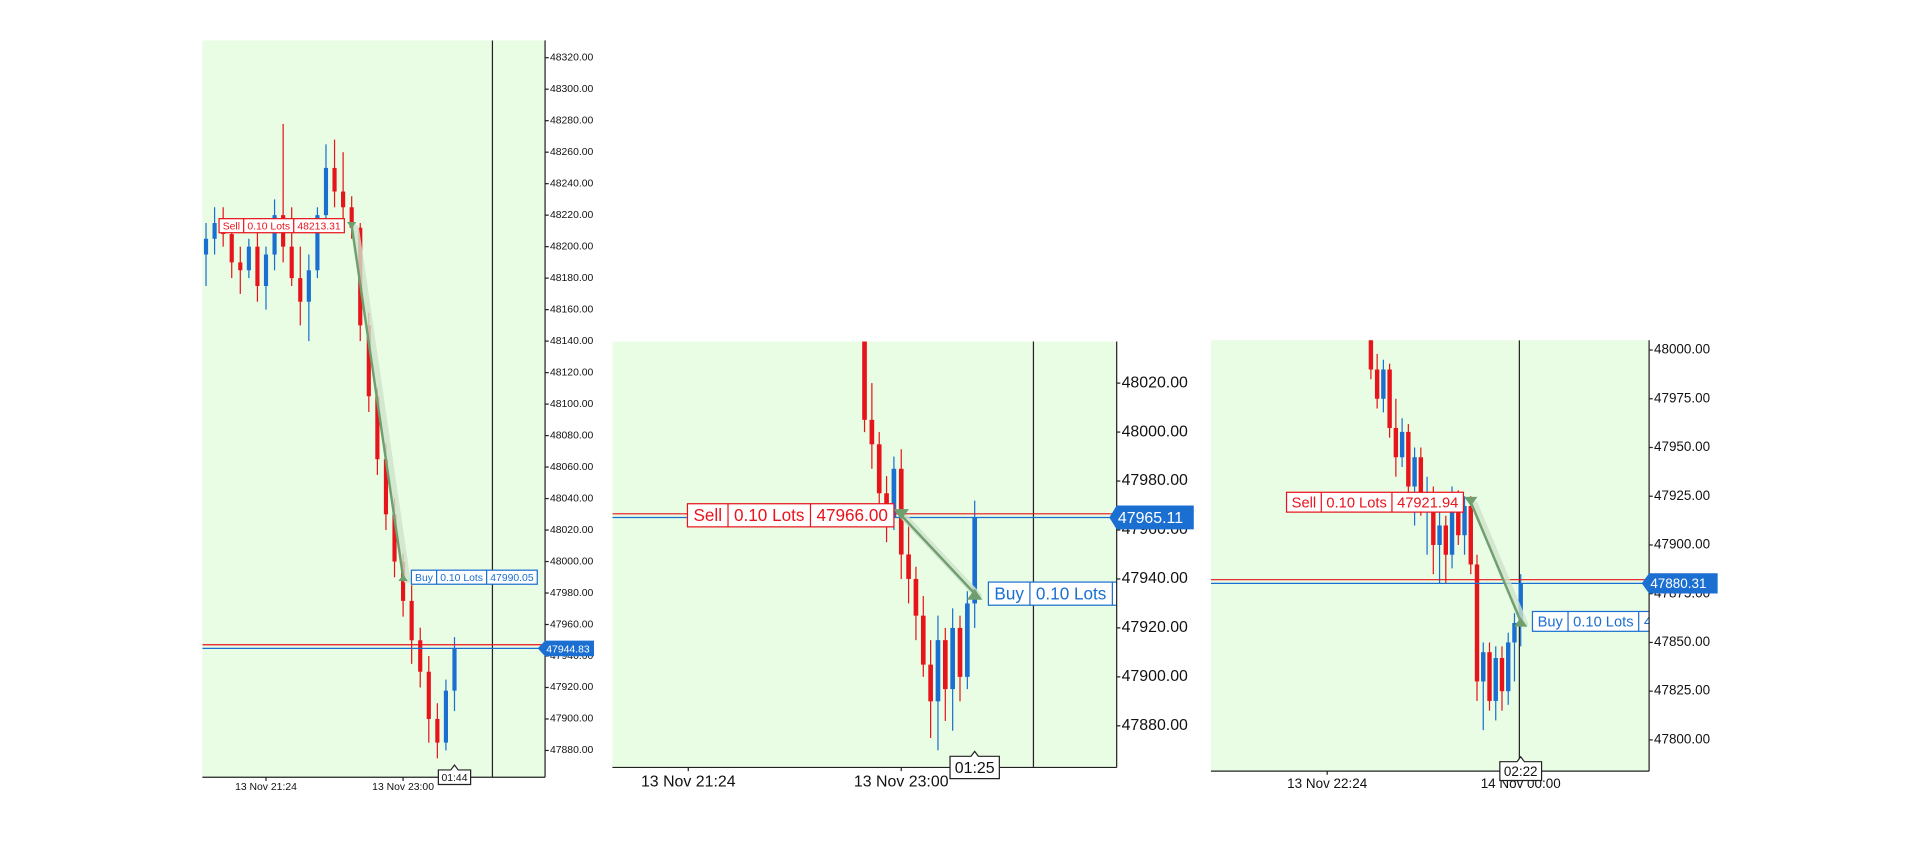 This screenshot has height=847, width=1920. What do you see at coordinates (572, 498) in the screenshot?
I see `y-tick-label: 48040.00` at bounding box center [572, 498].